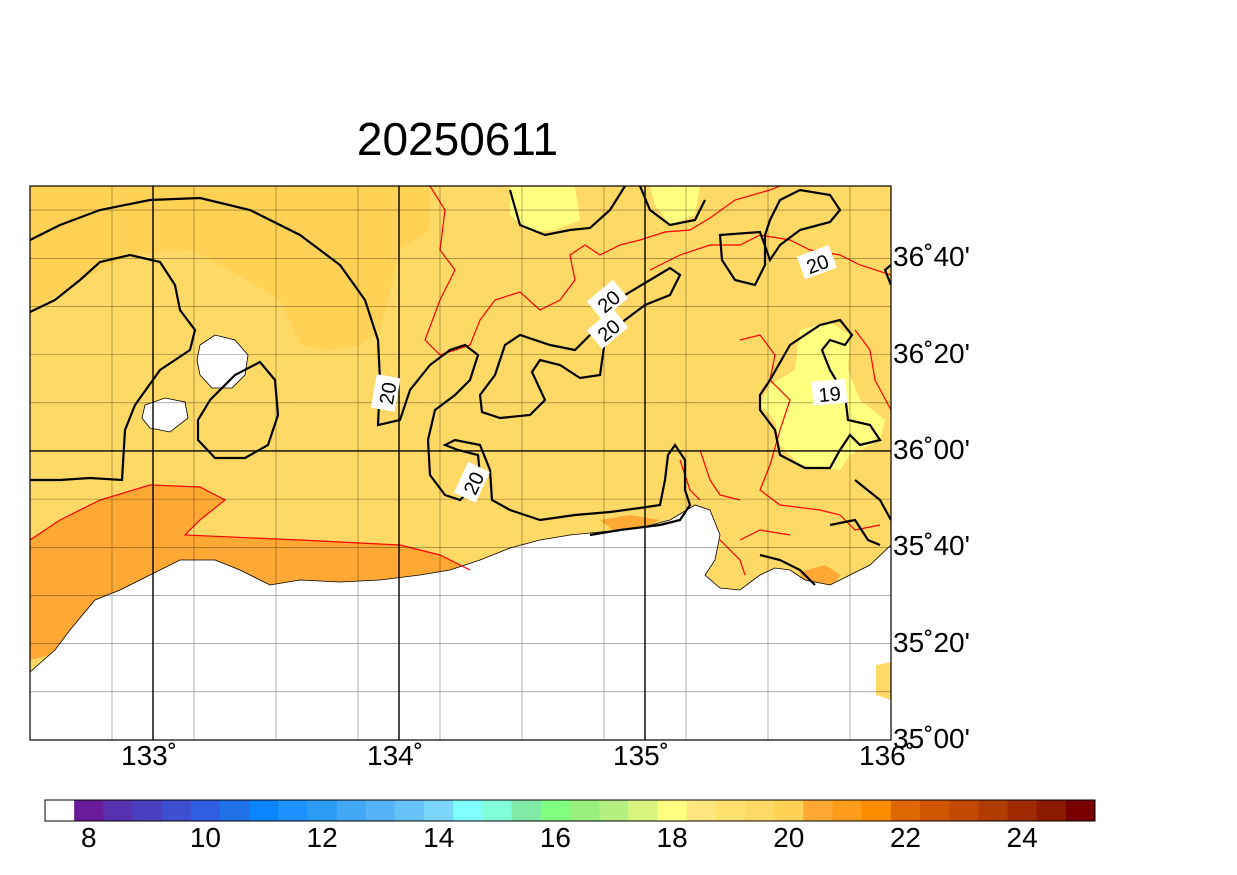 Image resolution: width=1237 pixels, height=875 pixels. Describe the element at coordinates (931, 738) in the screenshot. I see `latitude-tick-label: 35˚00'` at that location.